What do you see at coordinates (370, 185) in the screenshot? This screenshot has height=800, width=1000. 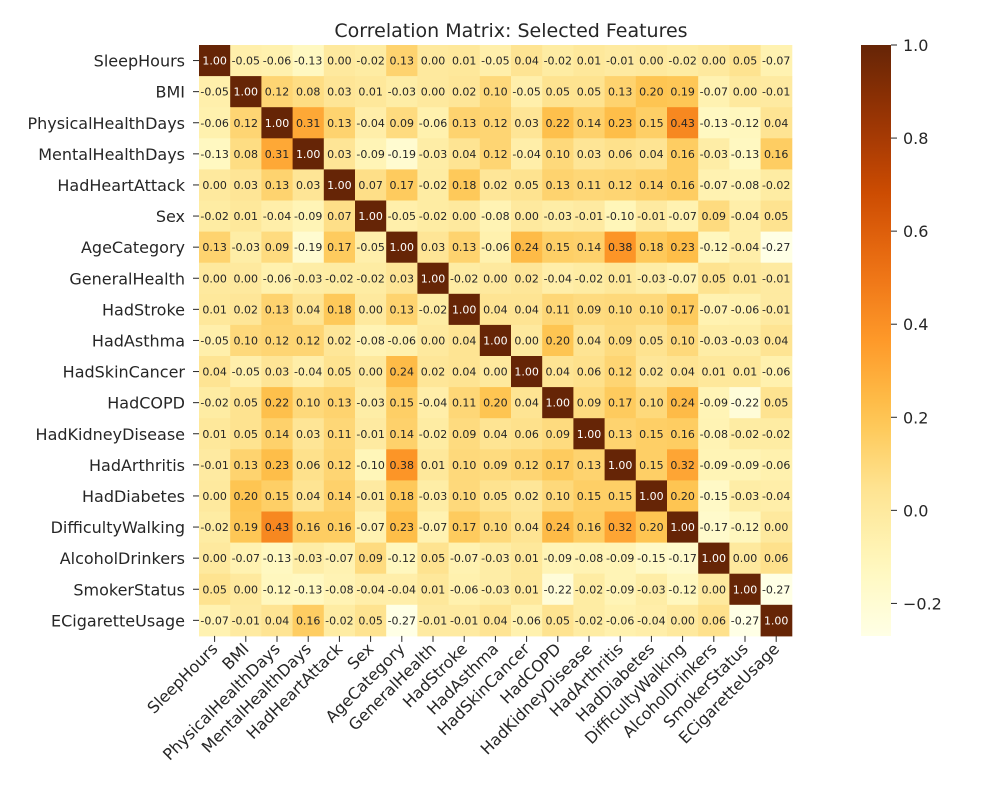 I see `cell-value-label: 0.07` at bounding box center [370, 185].